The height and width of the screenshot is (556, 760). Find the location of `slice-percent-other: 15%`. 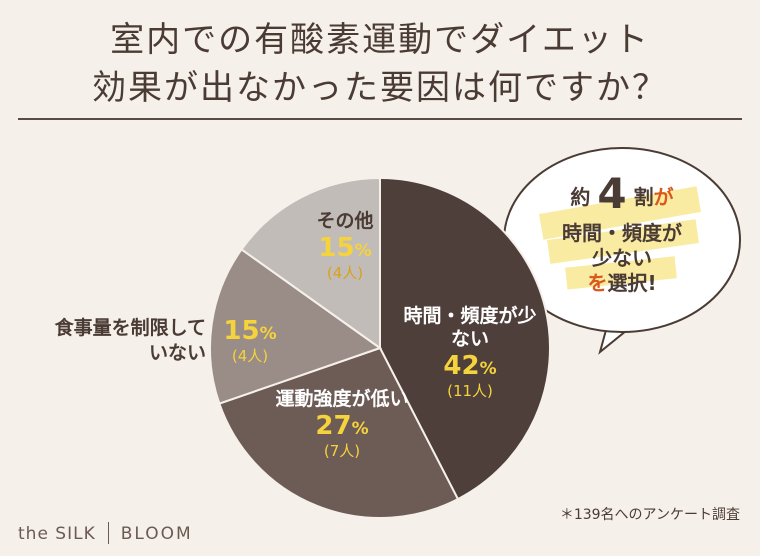

slice-percent-other: 15% is located at coordinates (345, 247).